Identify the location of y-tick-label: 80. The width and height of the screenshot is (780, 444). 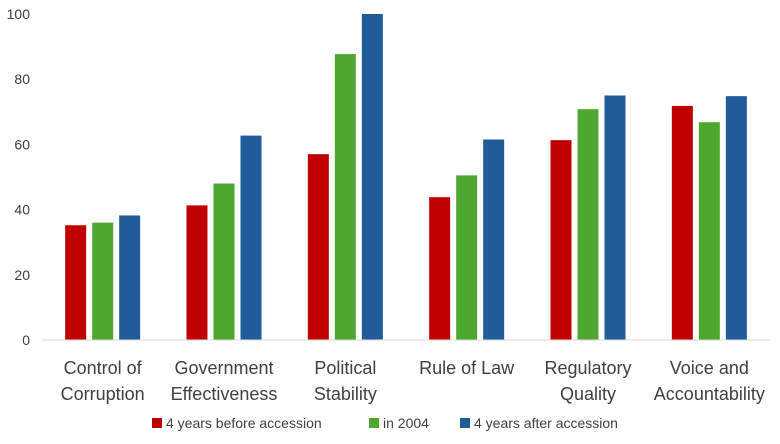
(22, 79).